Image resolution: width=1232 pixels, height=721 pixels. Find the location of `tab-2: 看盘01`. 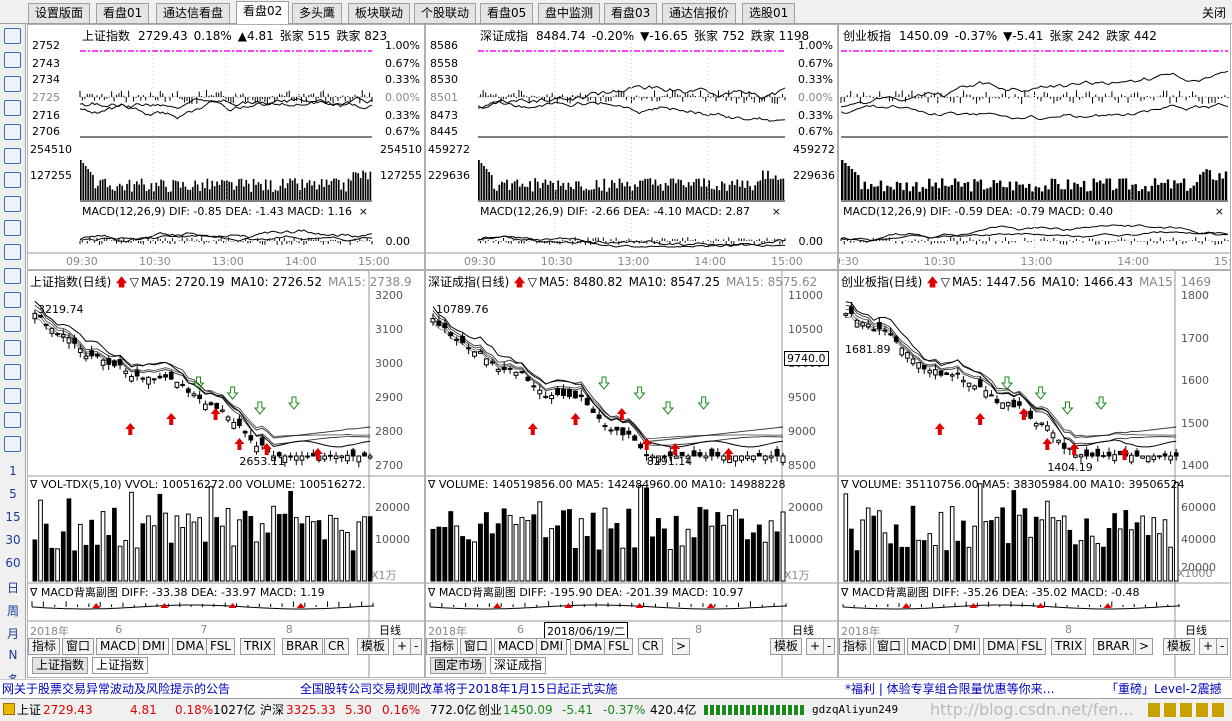

tab-2: 看盘01 is located at coordinates (123, 13).